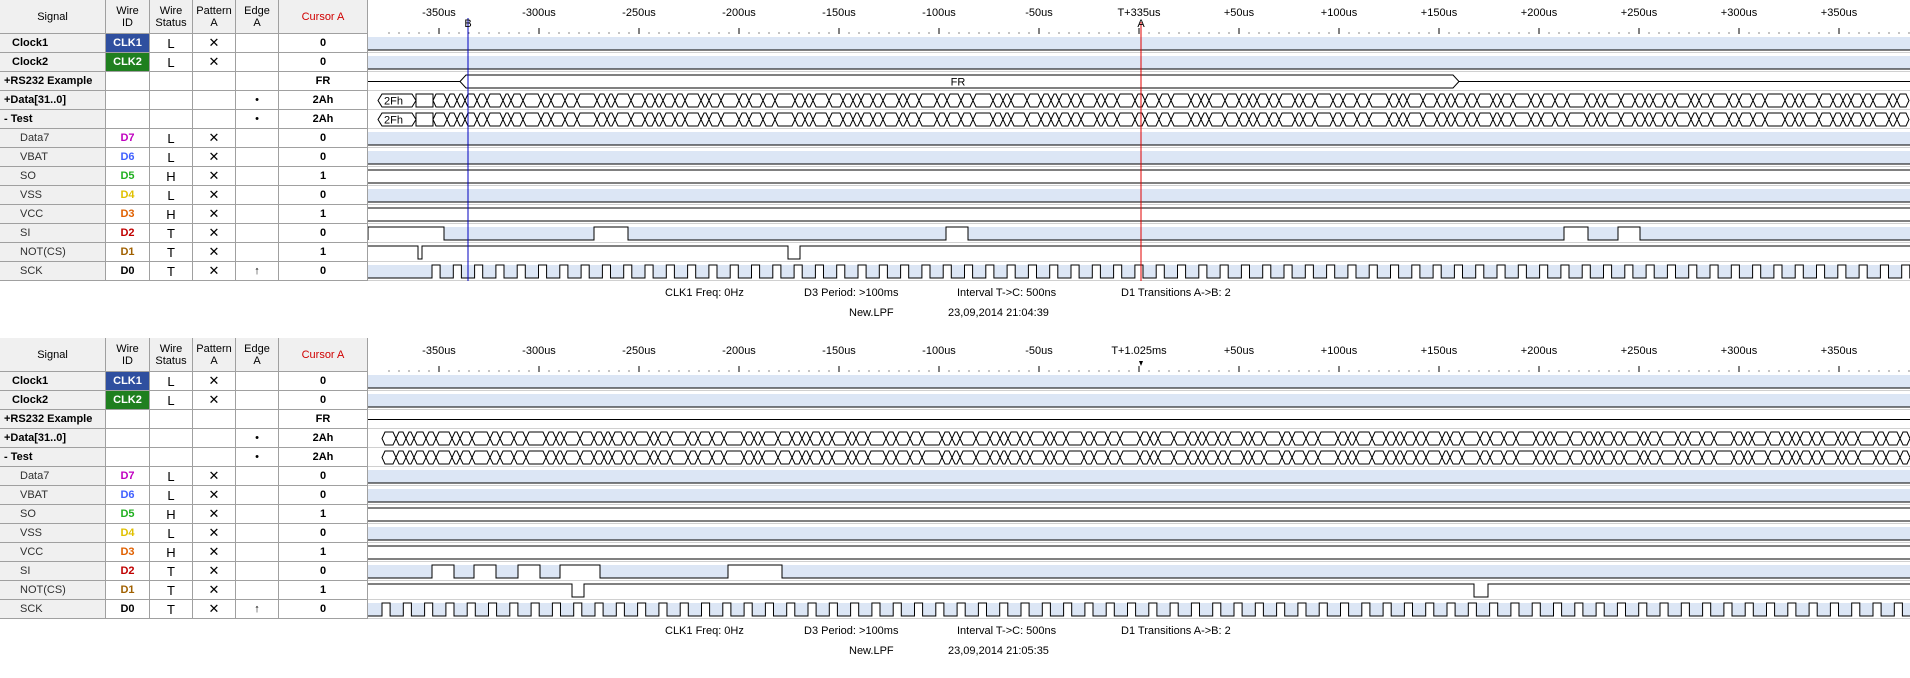 The image size is (1910, 678). I want to click on edge-cell: ↑, so click(257, 609).